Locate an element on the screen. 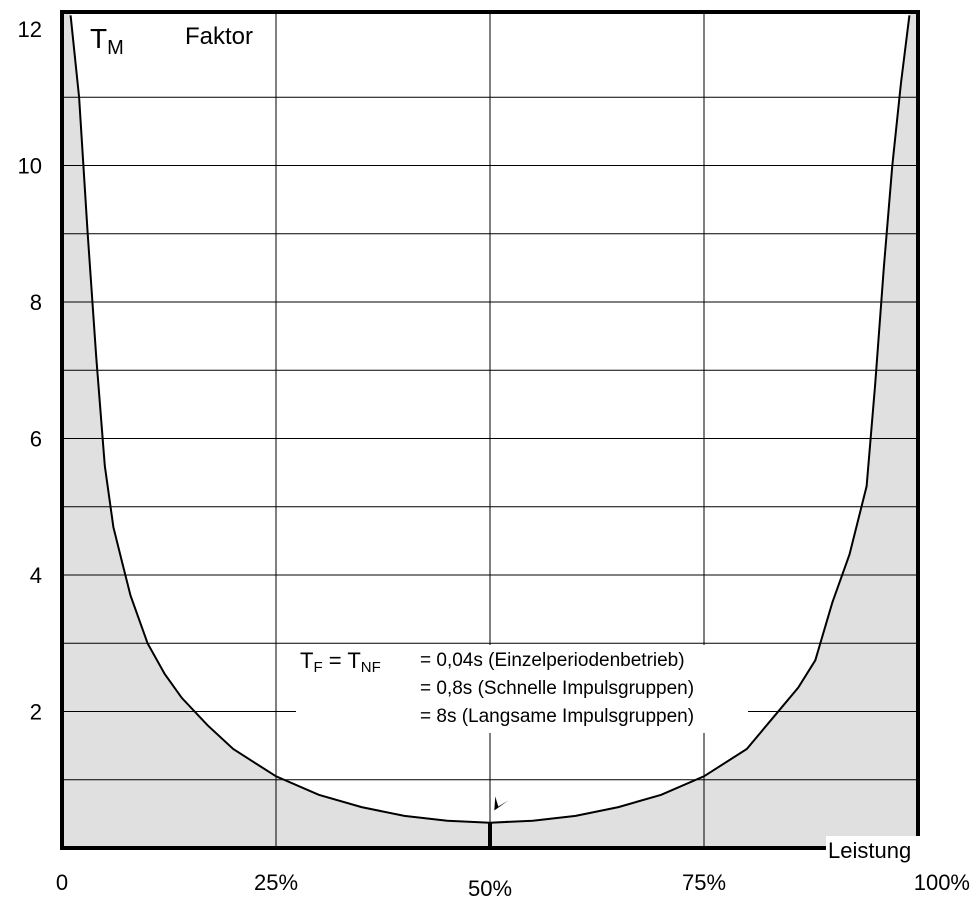 The height and width of the screenshot is (911, 973). y-tick-labels: 2 4 6 8 10 12 is located at coordinates (30, 370).